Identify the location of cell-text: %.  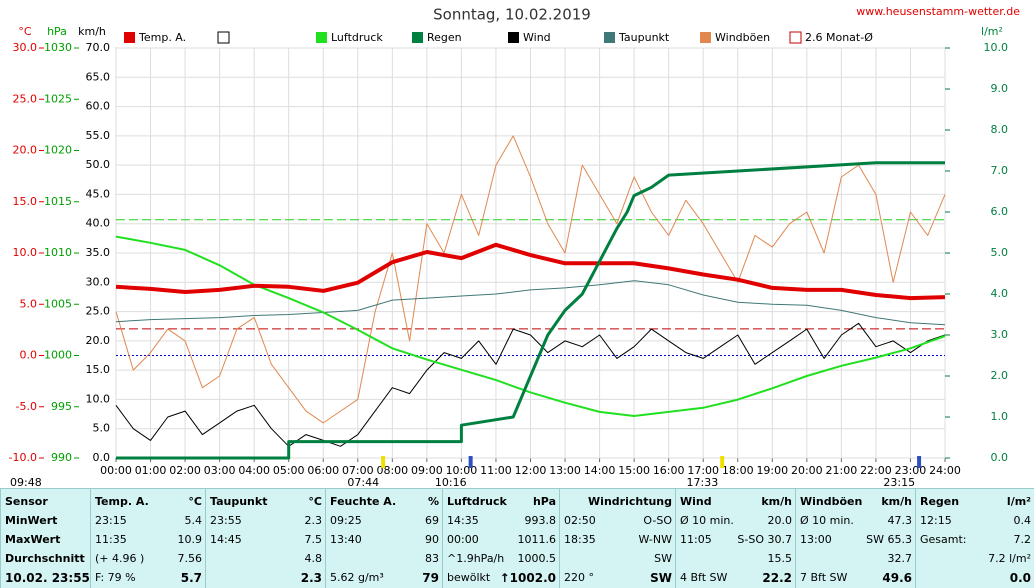
(433, 501).